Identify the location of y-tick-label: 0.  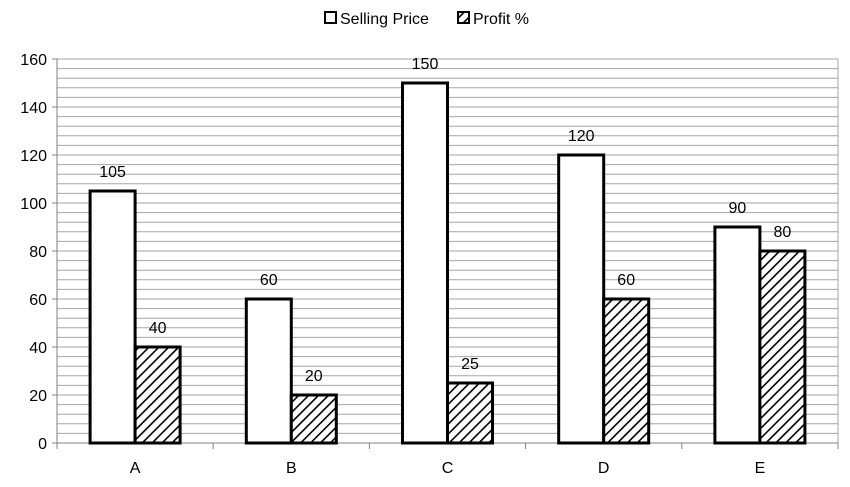
(42, 444).